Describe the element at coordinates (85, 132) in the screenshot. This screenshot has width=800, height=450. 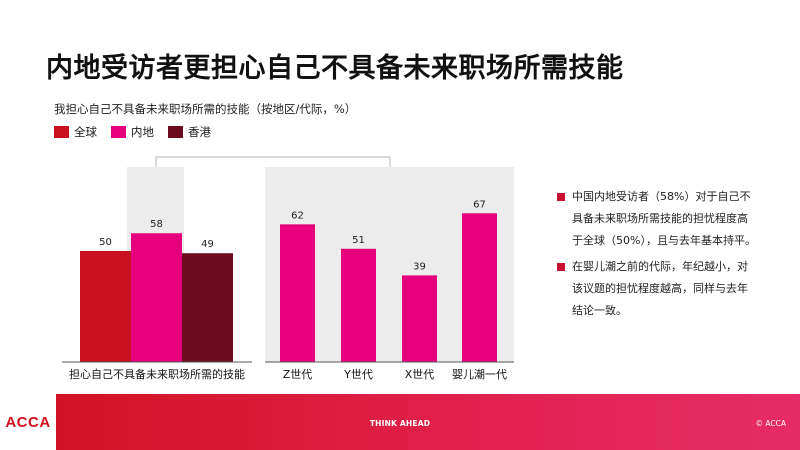
I see `legend-label-global: 全球` at that location.